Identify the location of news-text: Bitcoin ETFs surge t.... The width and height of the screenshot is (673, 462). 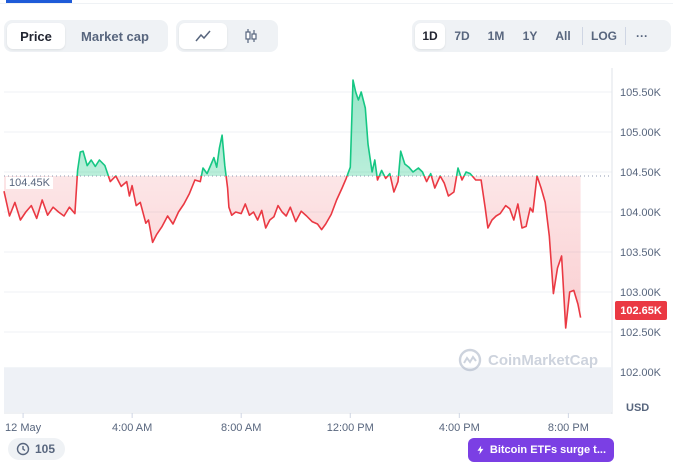
(547, 450).